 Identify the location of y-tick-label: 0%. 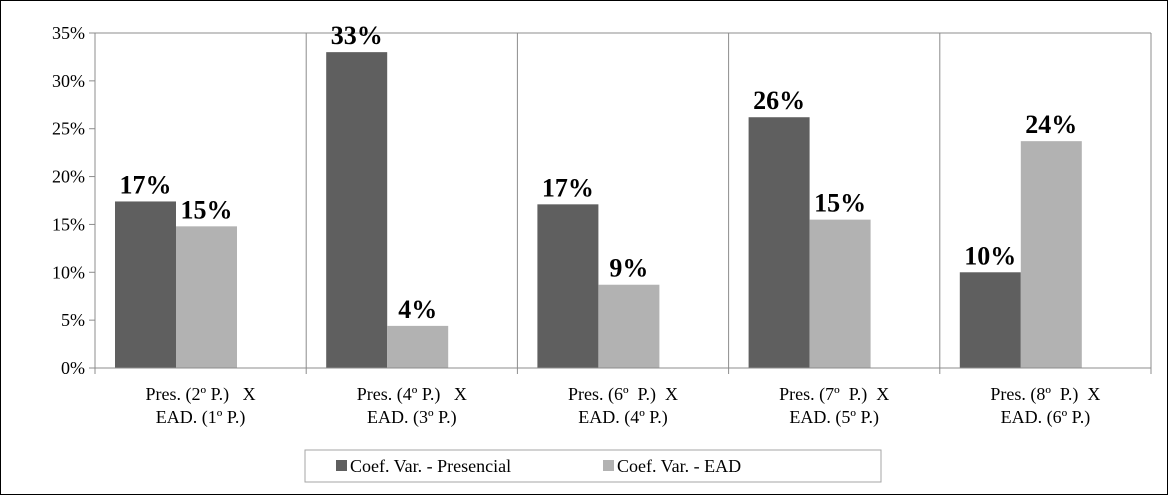
(73, 368).